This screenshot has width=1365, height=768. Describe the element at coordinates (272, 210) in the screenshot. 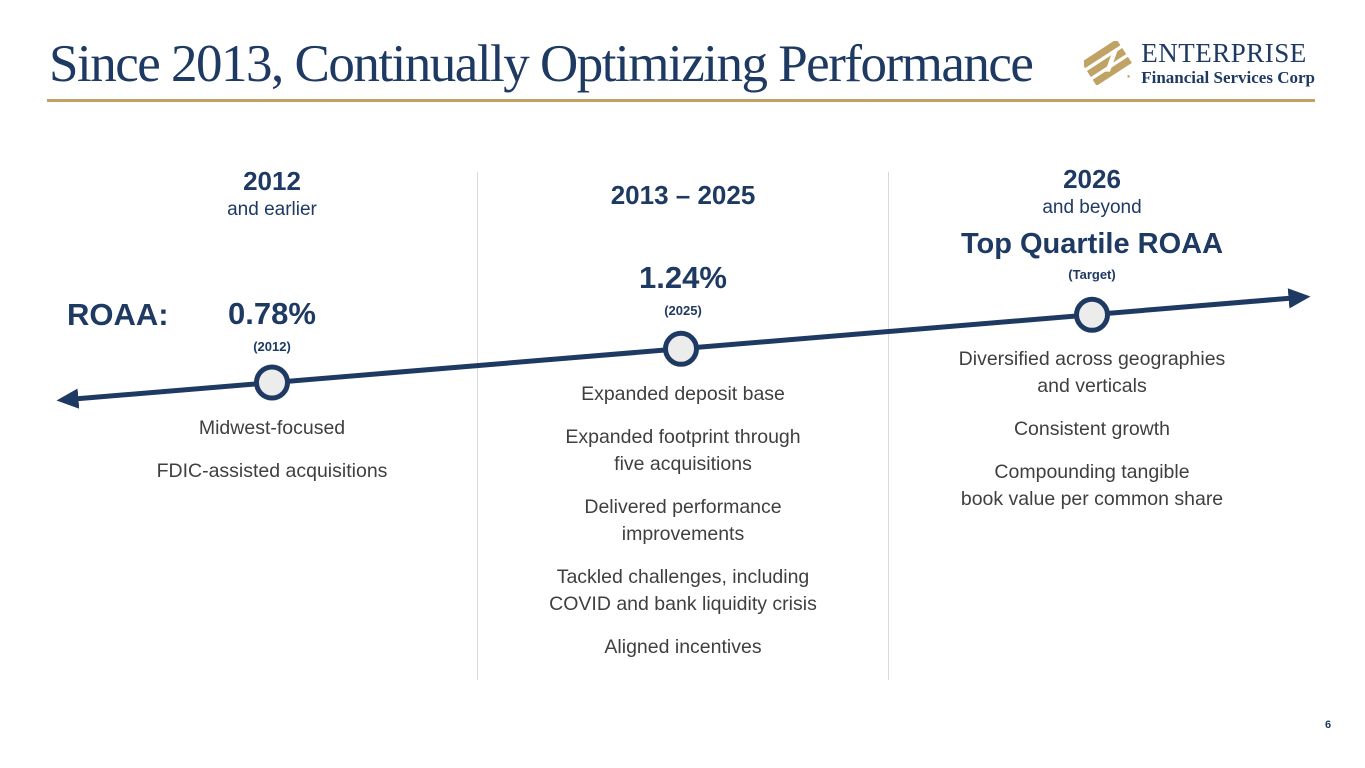

I see `period-sublabel: and earlier` at that location.